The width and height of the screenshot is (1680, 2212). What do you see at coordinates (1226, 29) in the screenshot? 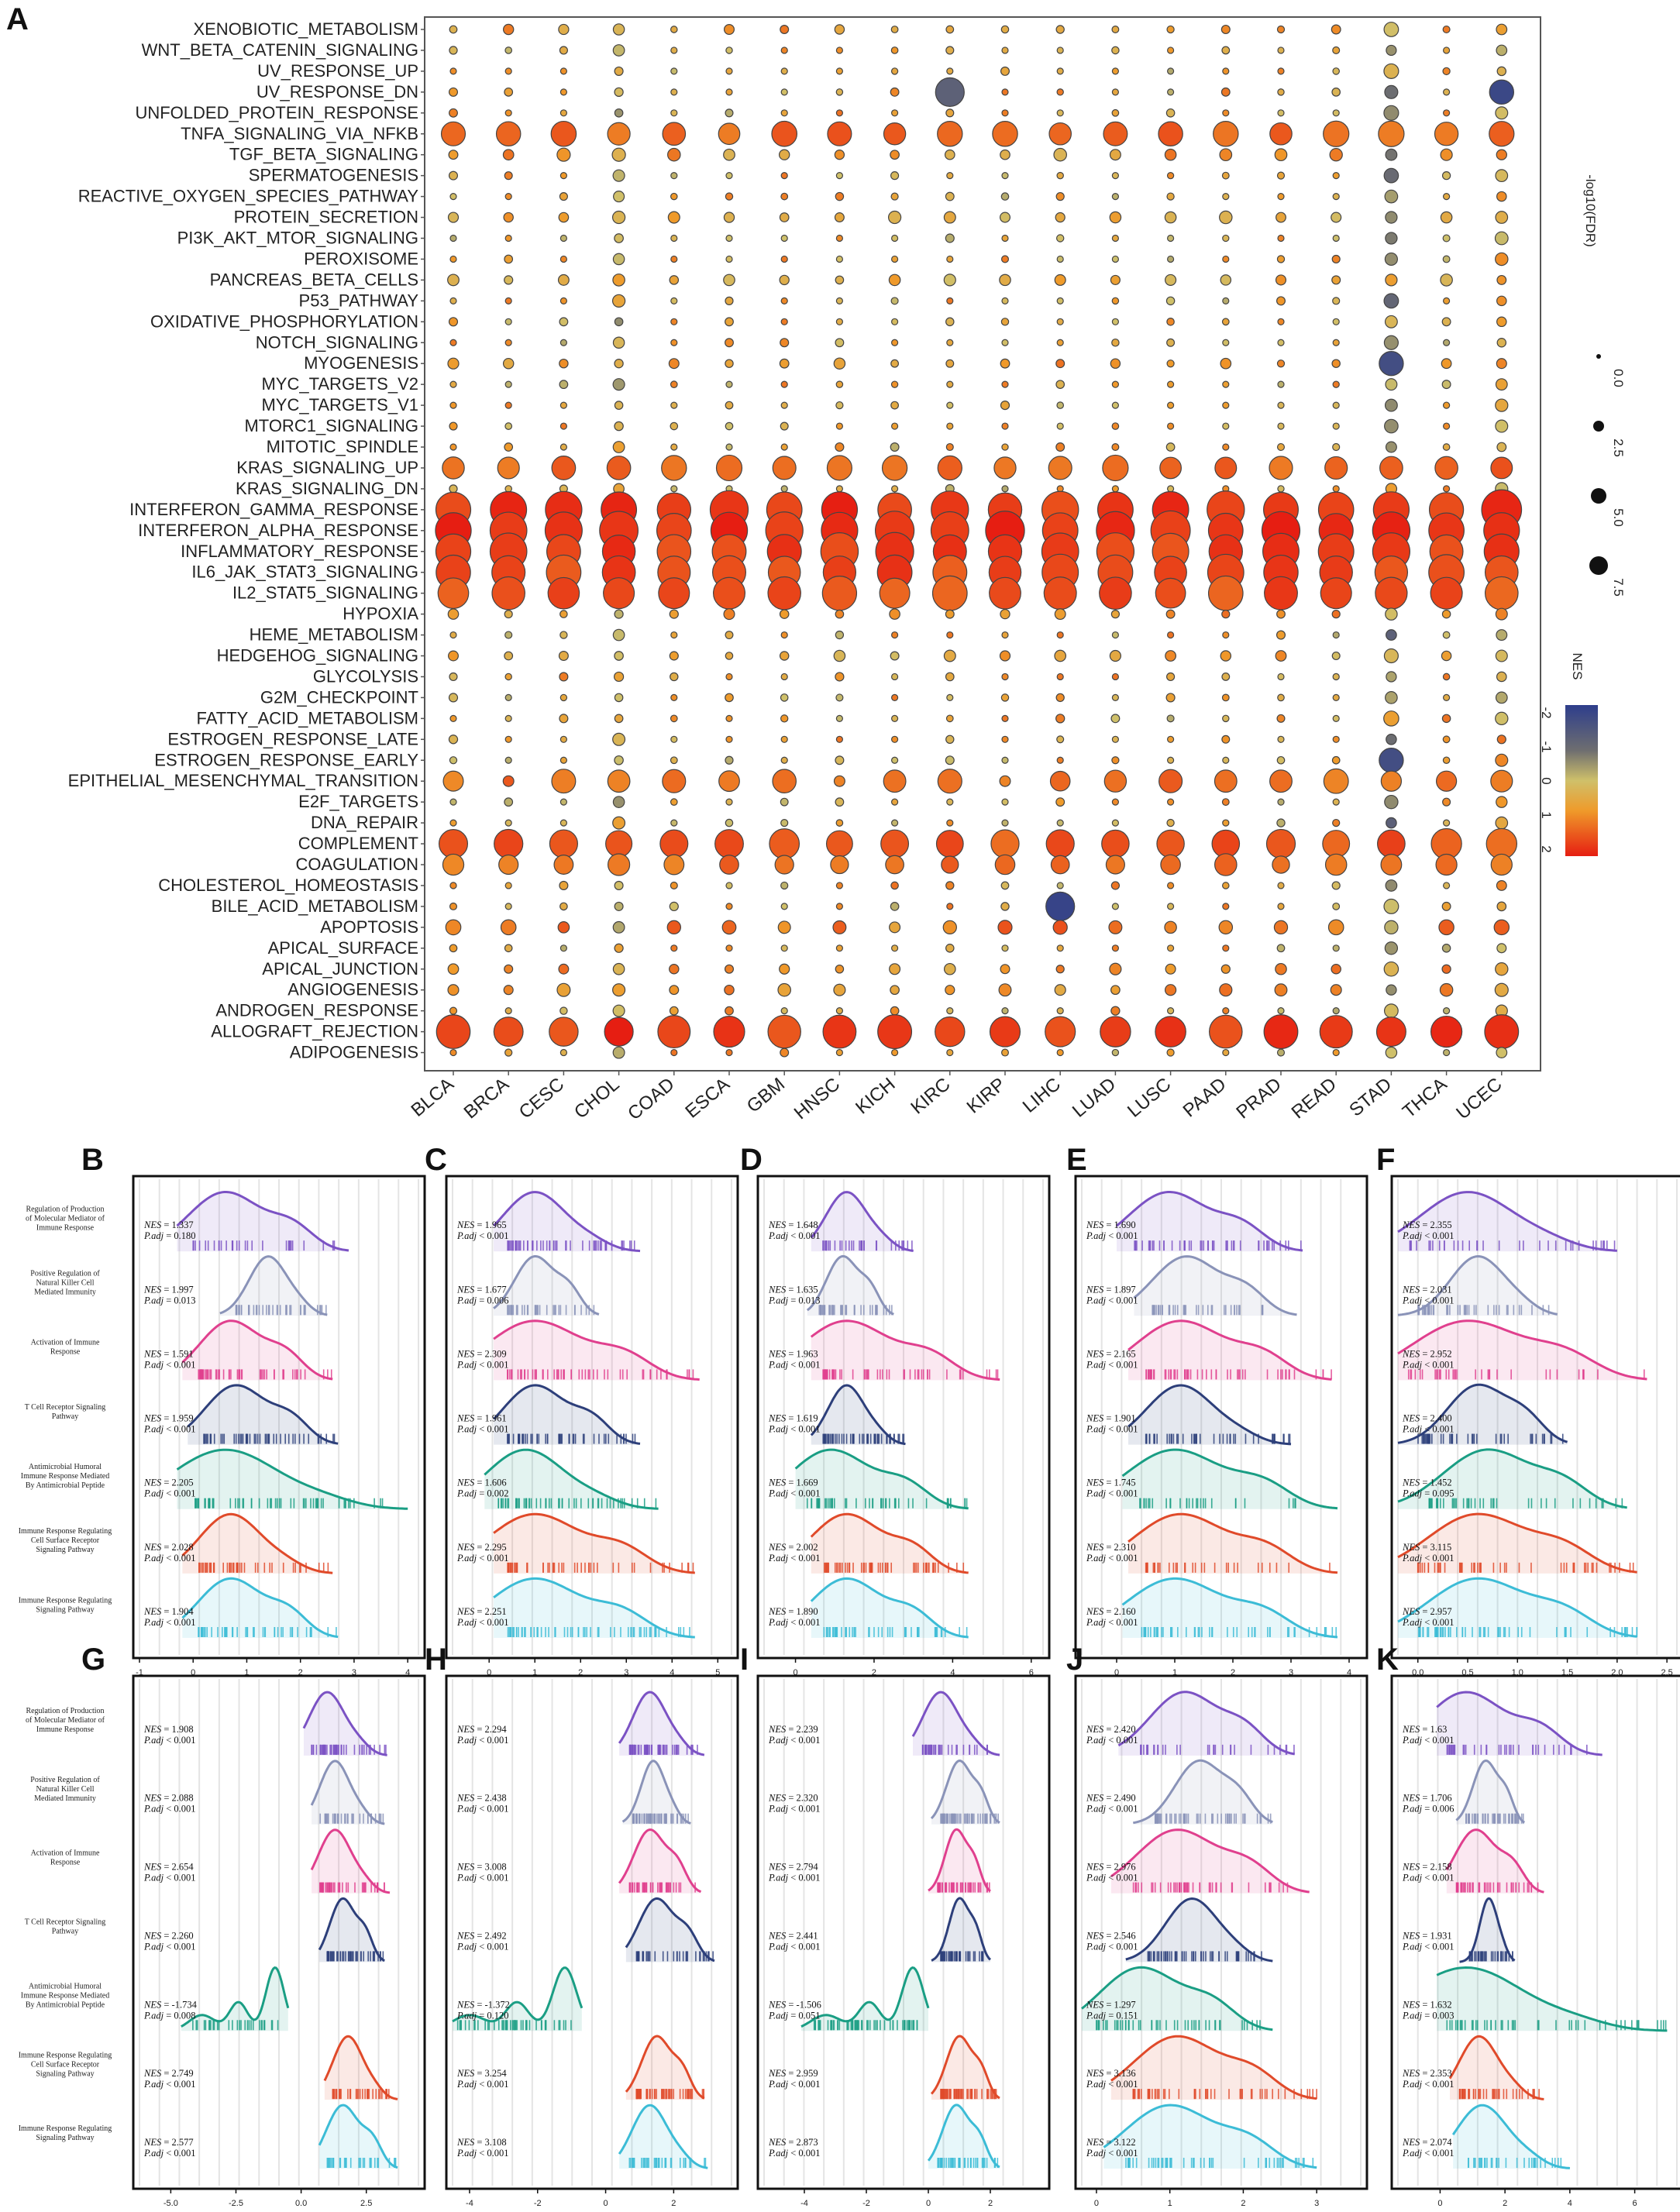
I see `dot-xenobiotic_metabolism-paad` at bounding box center [1226, 29].